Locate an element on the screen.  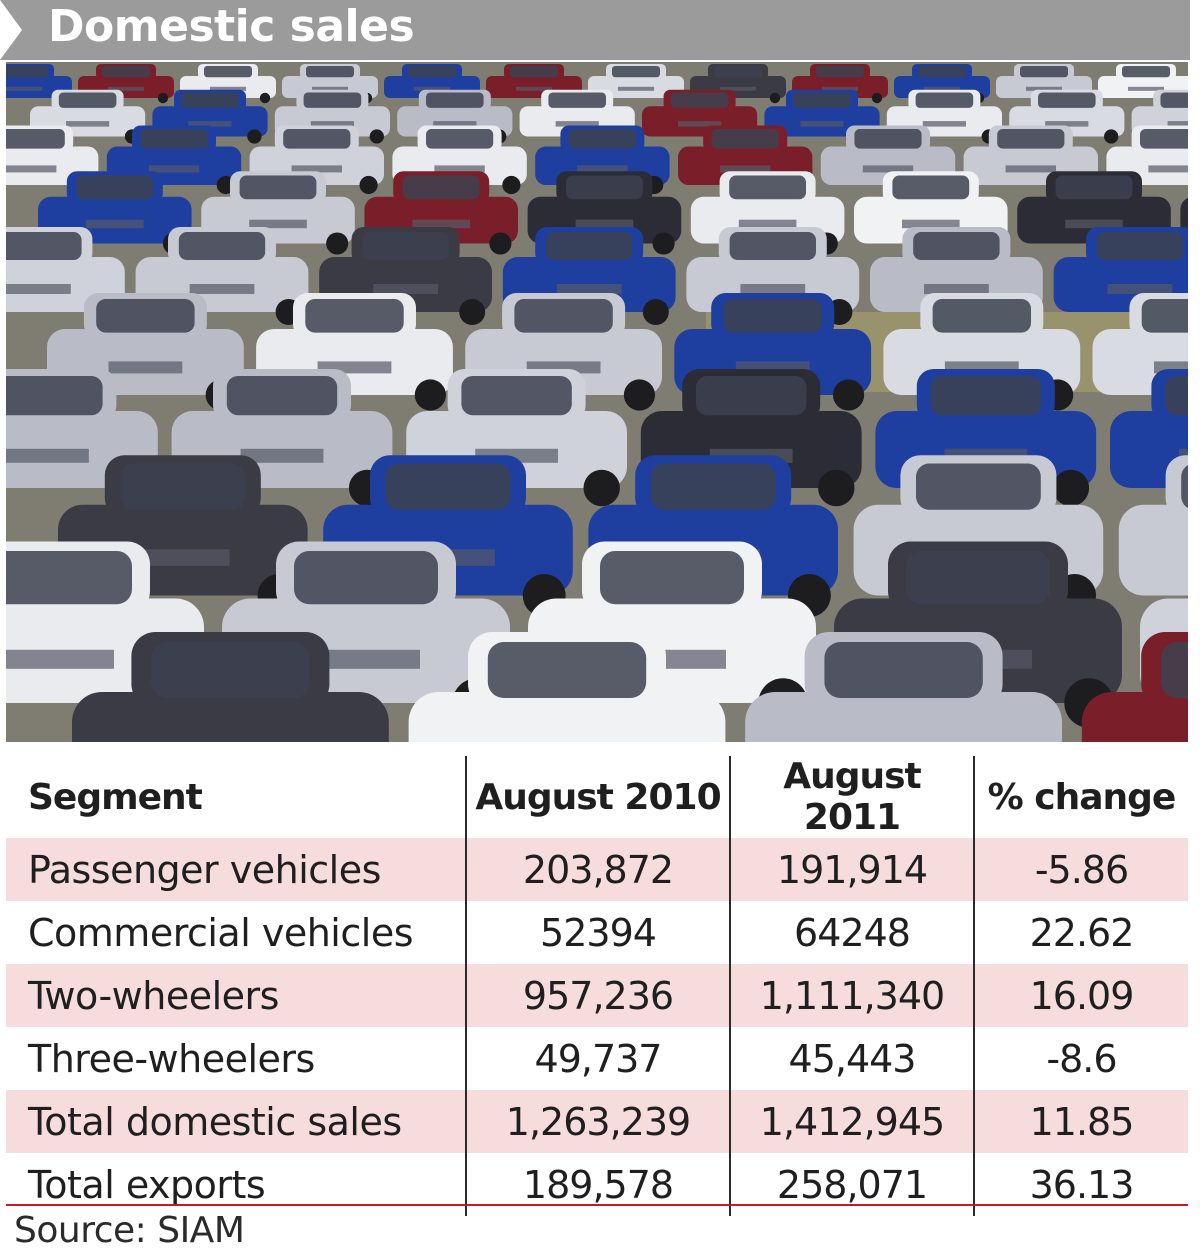
aug2010-cell: 1,263,239 is located at coordinates (597, 1121).